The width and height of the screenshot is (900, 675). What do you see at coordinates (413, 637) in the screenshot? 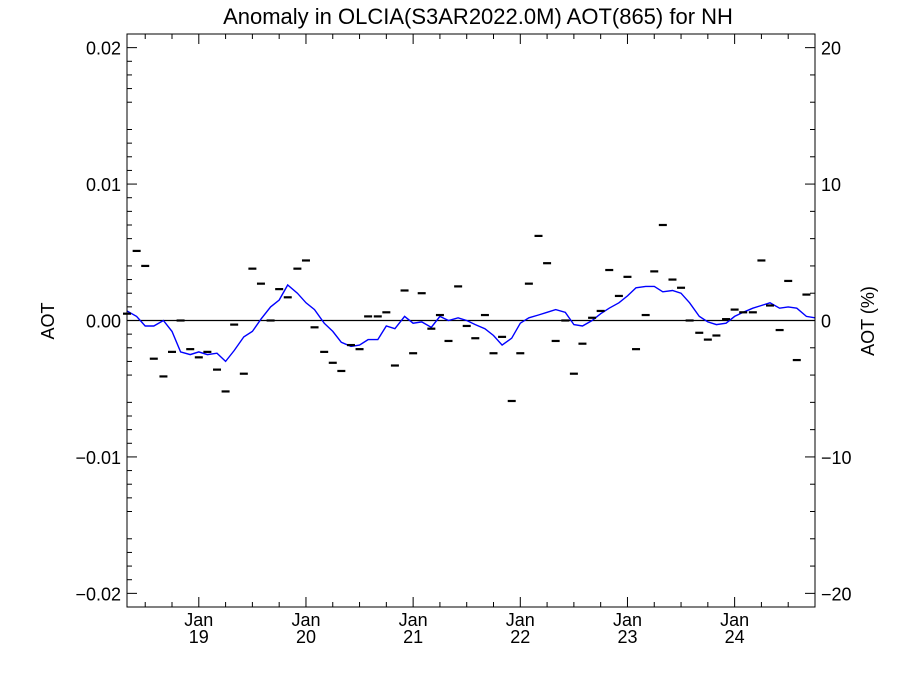
I see `x-tick-label-year: 21` at bounding box center [413, 637].